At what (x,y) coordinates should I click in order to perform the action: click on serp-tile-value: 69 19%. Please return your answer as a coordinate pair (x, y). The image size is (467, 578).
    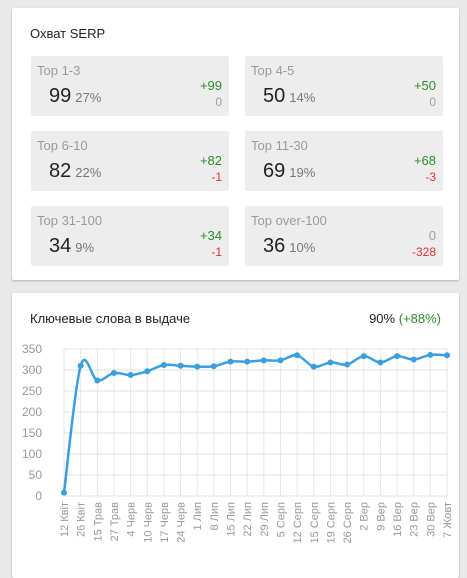
    Looking at the image, I should click on (289, 171).